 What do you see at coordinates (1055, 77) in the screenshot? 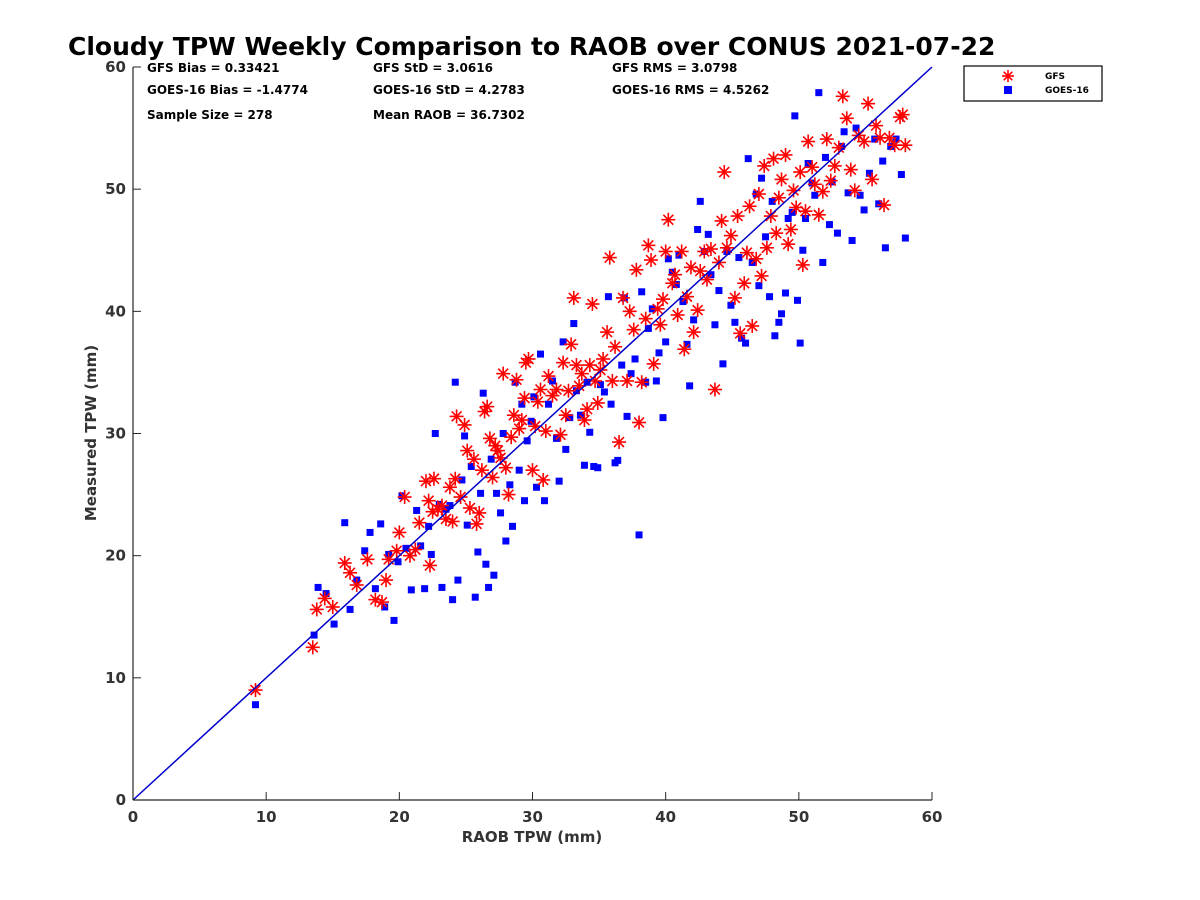
I see `legend-gfs-label: GFS` at bounding box center [1055, 77].